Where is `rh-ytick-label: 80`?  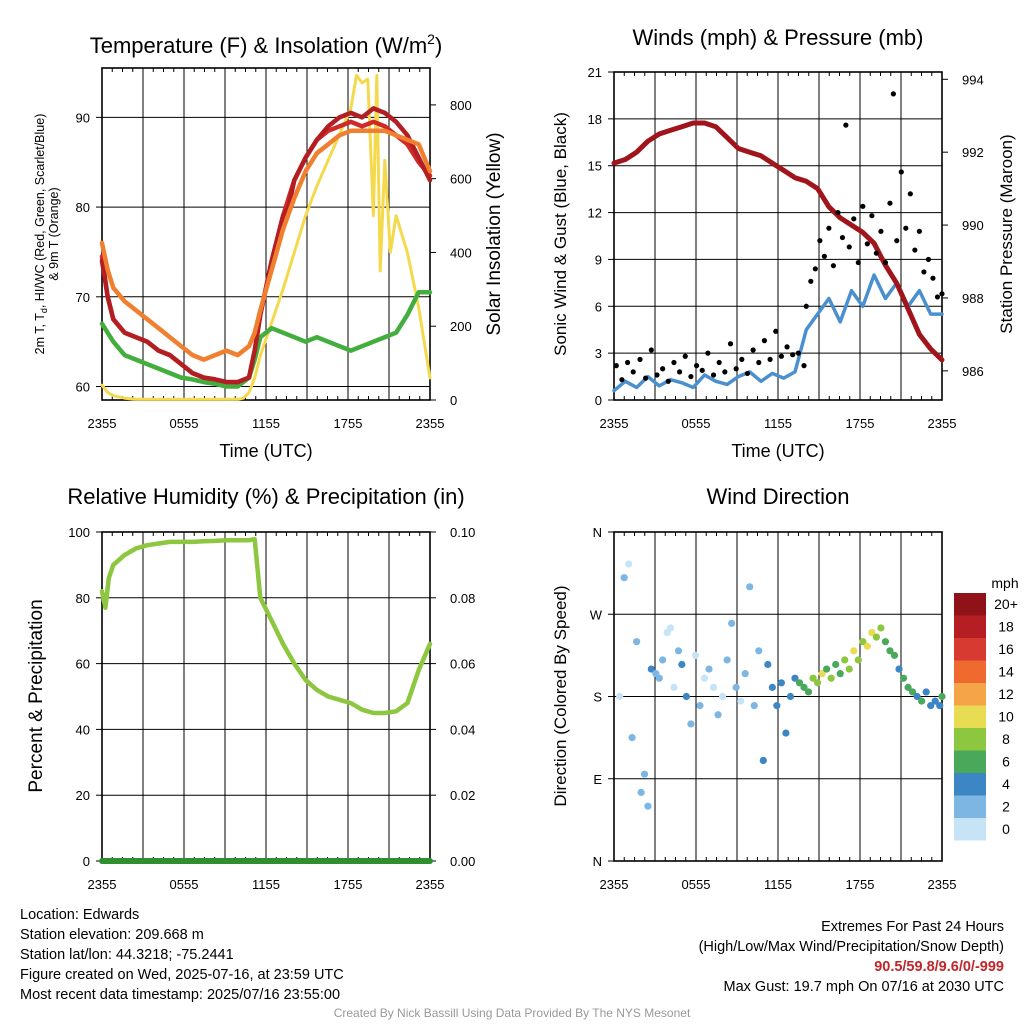 rh-ytick-label: 80 is located at coordinates (83, 598).